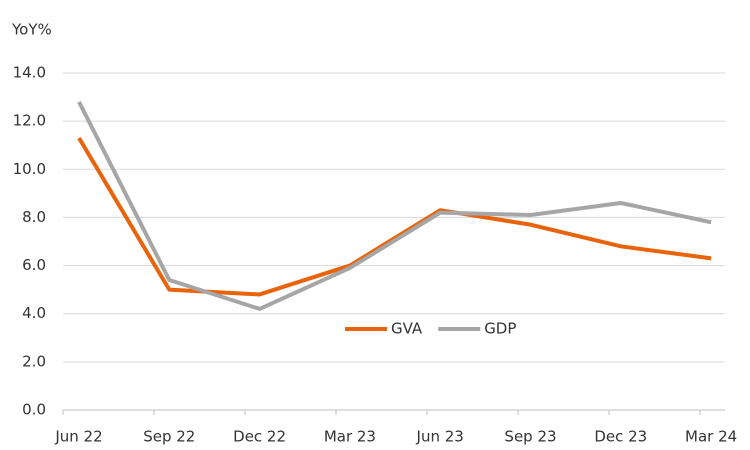  What do you see at coordinates (407, 329) in the screenshot?
I see `legend-label: GVA` at bounding box center [407, 329].